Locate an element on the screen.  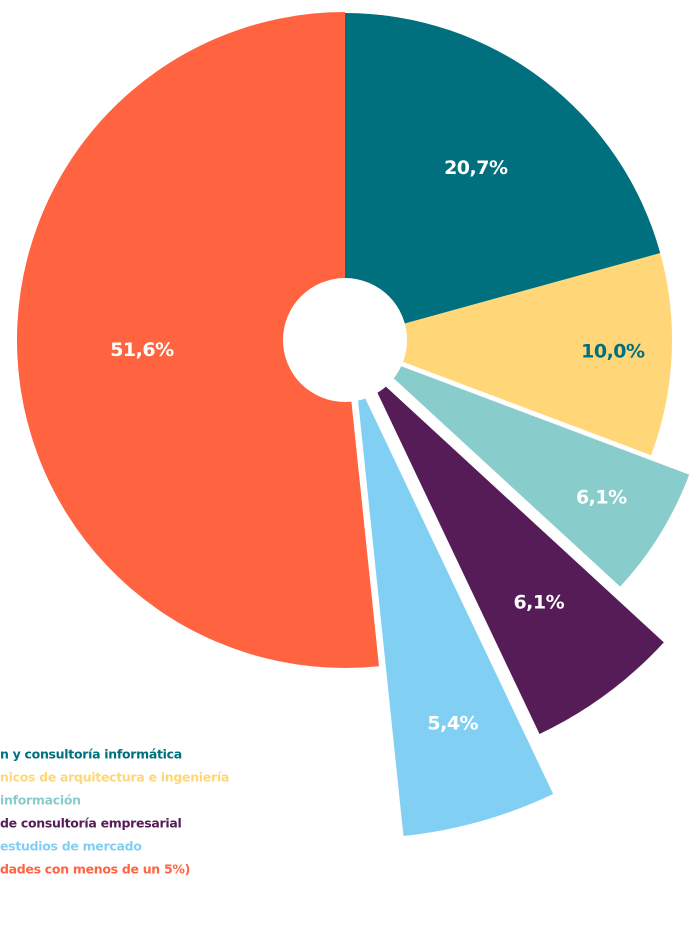
value-label: 20,7% is located at coordinates (476, 168).